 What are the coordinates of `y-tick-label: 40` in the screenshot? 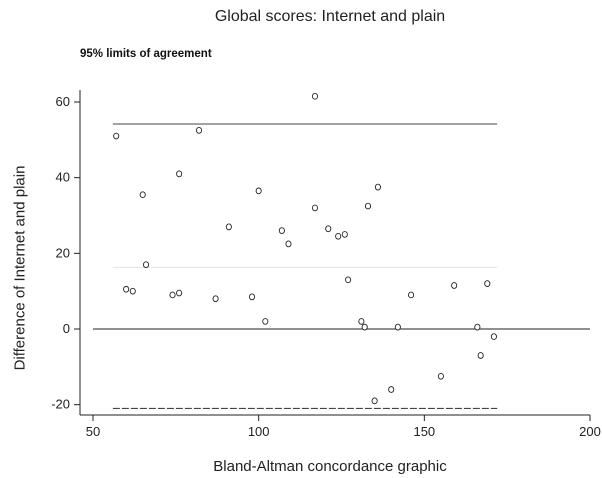 It's located at (63, 177).